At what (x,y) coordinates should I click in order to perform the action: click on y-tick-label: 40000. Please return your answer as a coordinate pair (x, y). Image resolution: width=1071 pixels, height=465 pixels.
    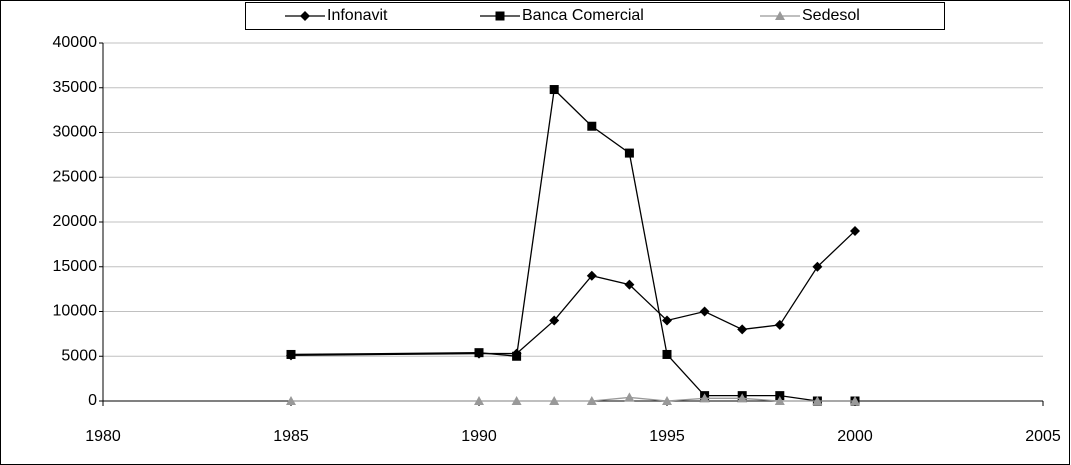
    Looking at the image, I should click on (75, 42).